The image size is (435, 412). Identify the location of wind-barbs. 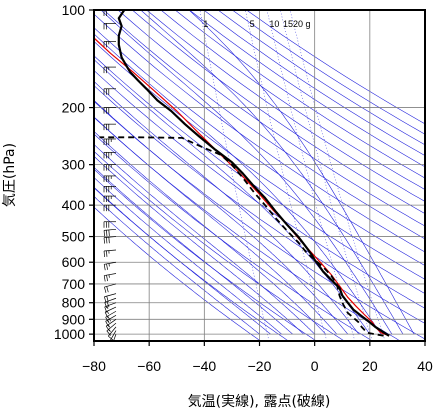
(110, 178).